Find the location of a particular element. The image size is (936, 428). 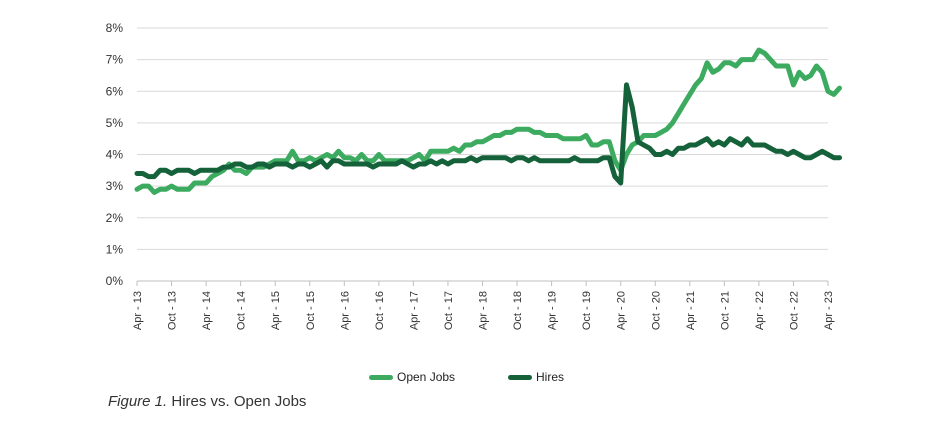

y-tick-label: 6% is located at coordinates (115, 91).